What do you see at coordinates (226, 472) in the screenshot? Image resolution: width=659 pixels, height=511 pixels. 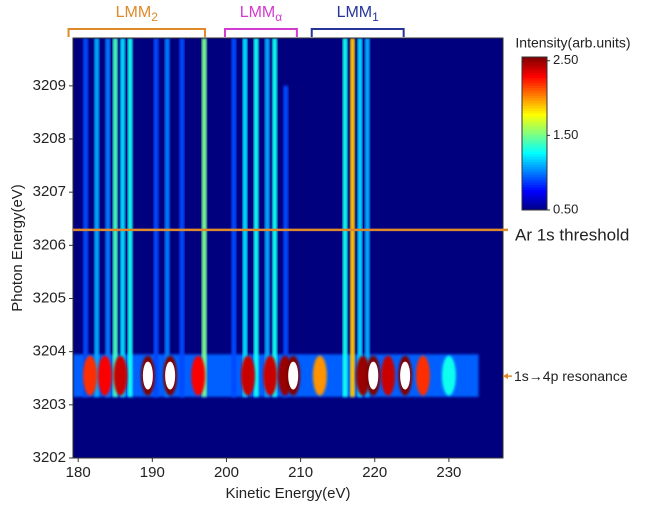 I see `x-tick-label: 200` at bounding box center [226, 472].